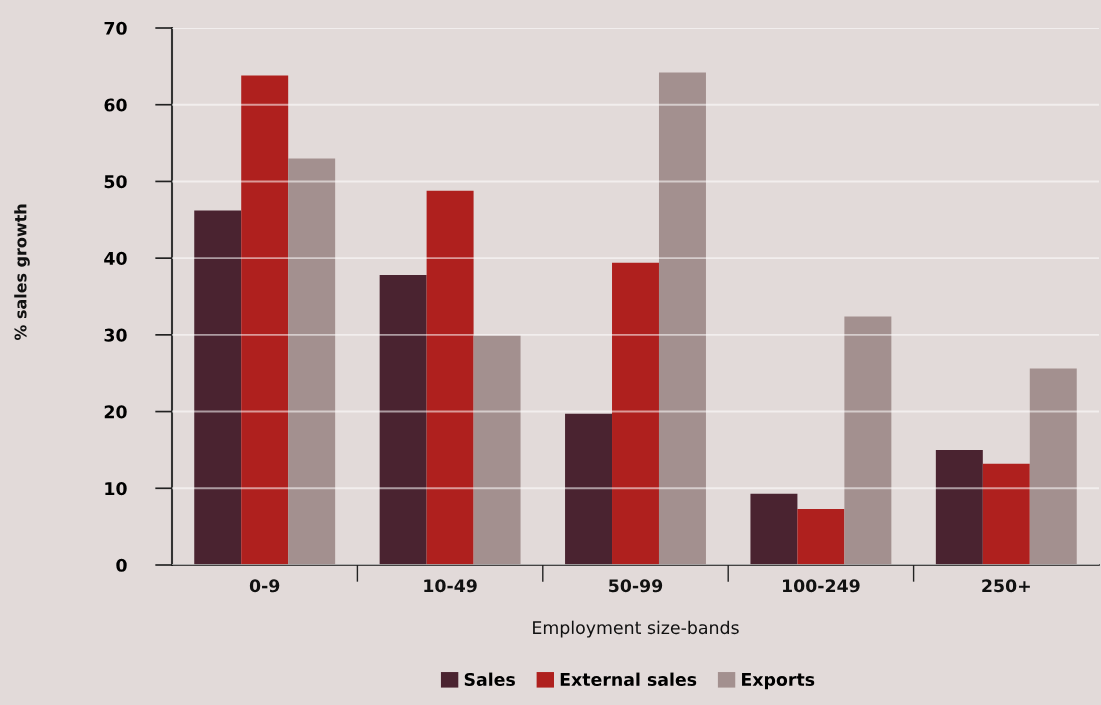  I want to click on legend-label: External sales, so click(628, 679).